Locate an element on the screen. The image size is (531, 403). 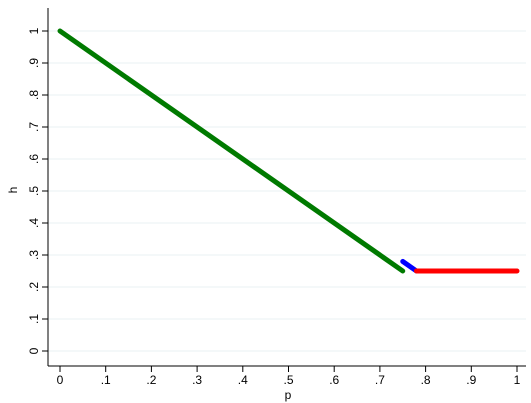
y-tick-label: .6 is located at coordinates (34, 159).